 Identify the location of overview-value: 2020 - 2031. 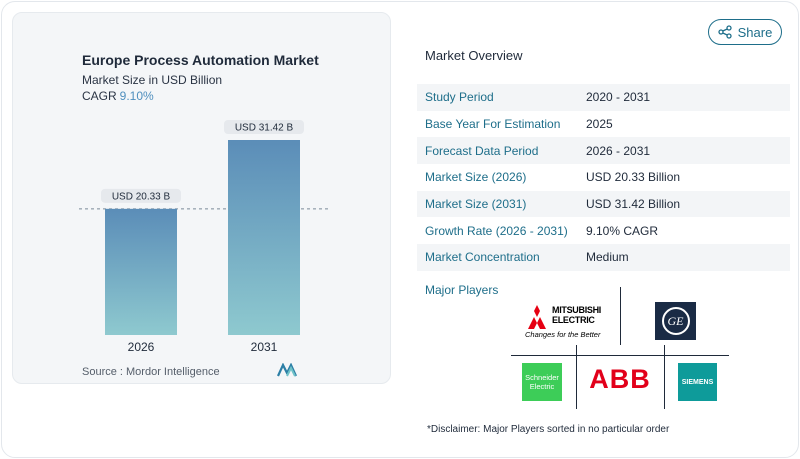
(618, 97).